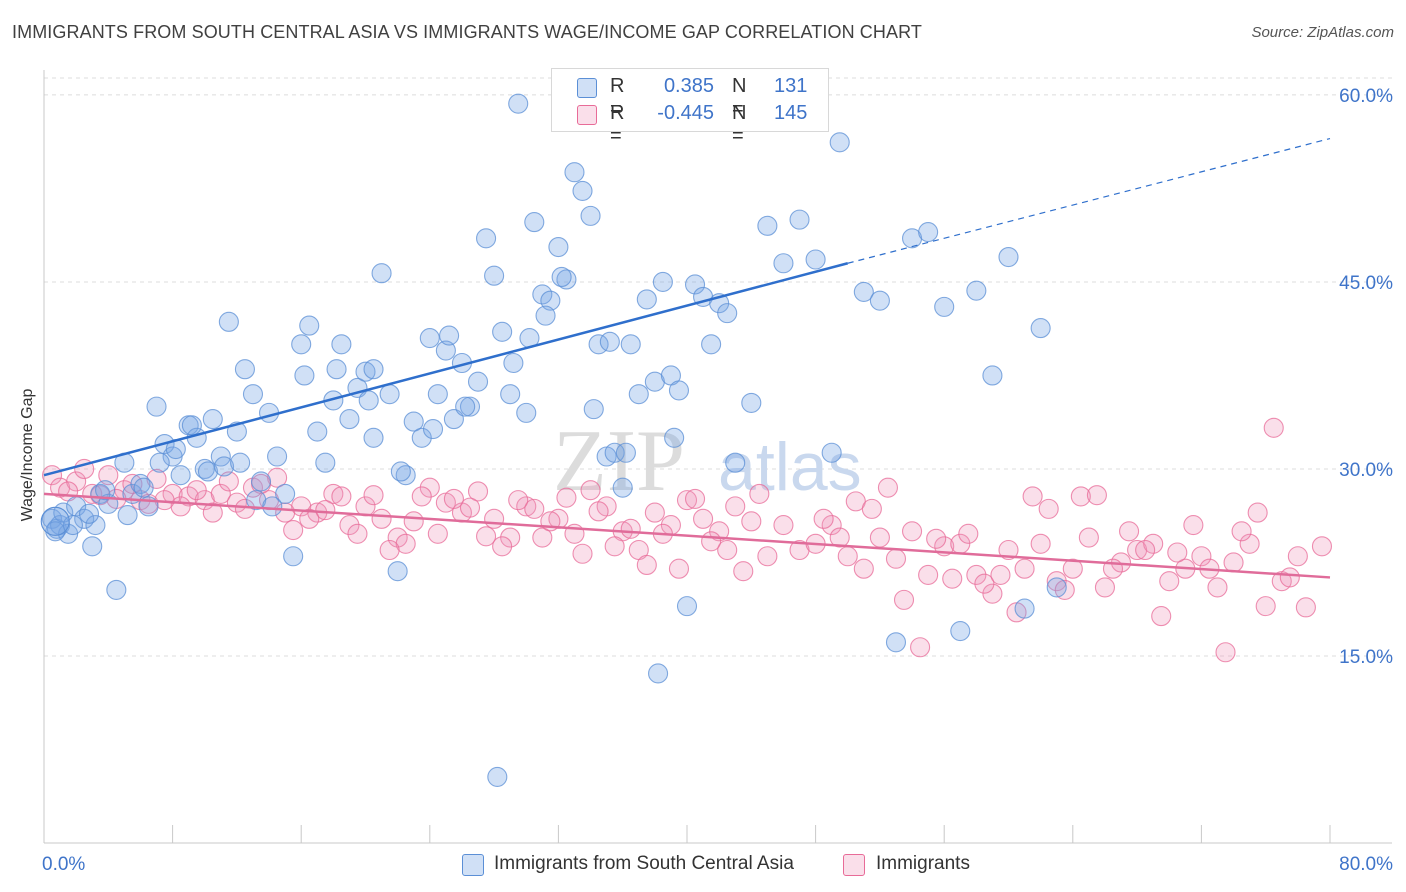 The height and width of the screenshot is (892, 1406). What do you see at coordinates (63, 864) in the screenshot?
I see `x-tick-label: 0.0%` at bounding box center [63, 864].